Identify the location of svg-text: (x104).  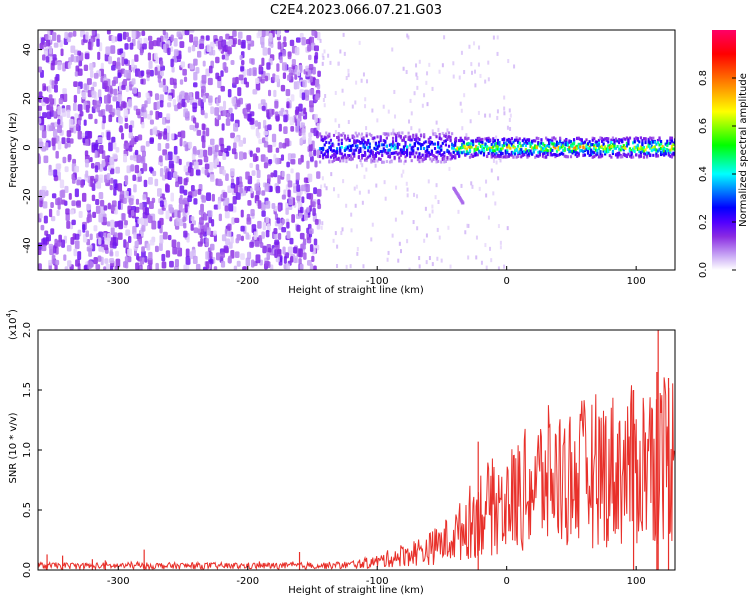
(12, 324).